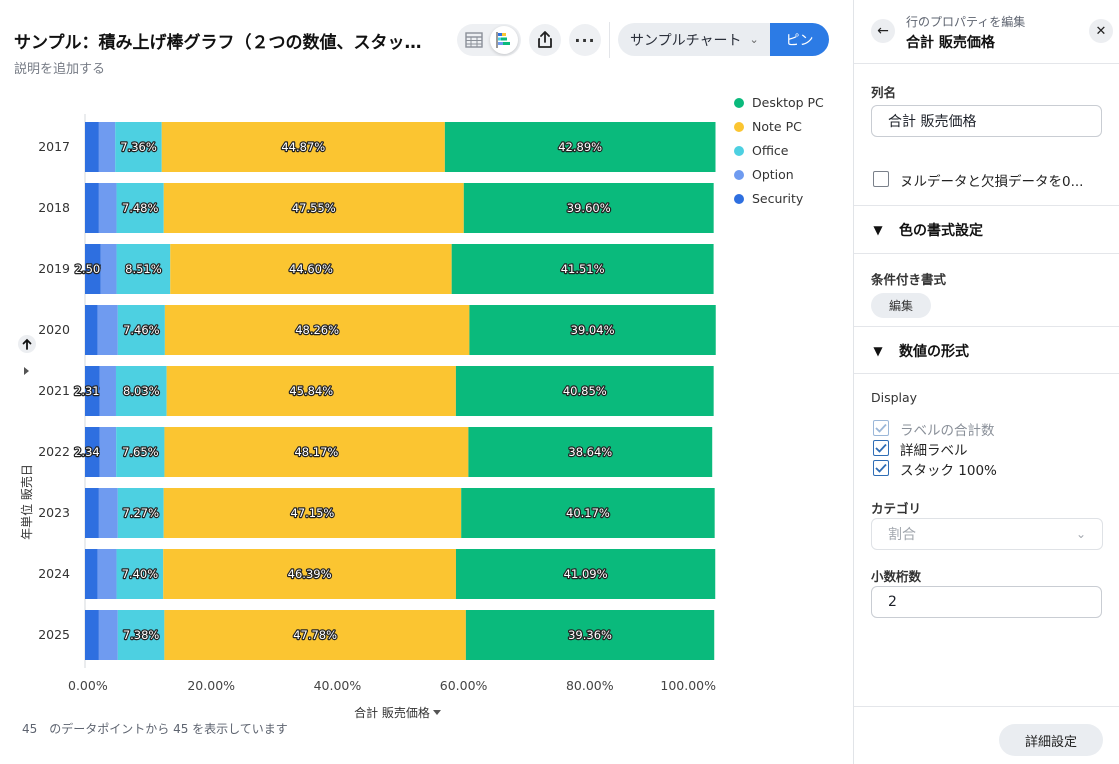 The height and width of the screenshot is (764, 1119). Describe the element at coordinates (138, 147) in the screenshot. I see `data-label: 7.36%` at that location.